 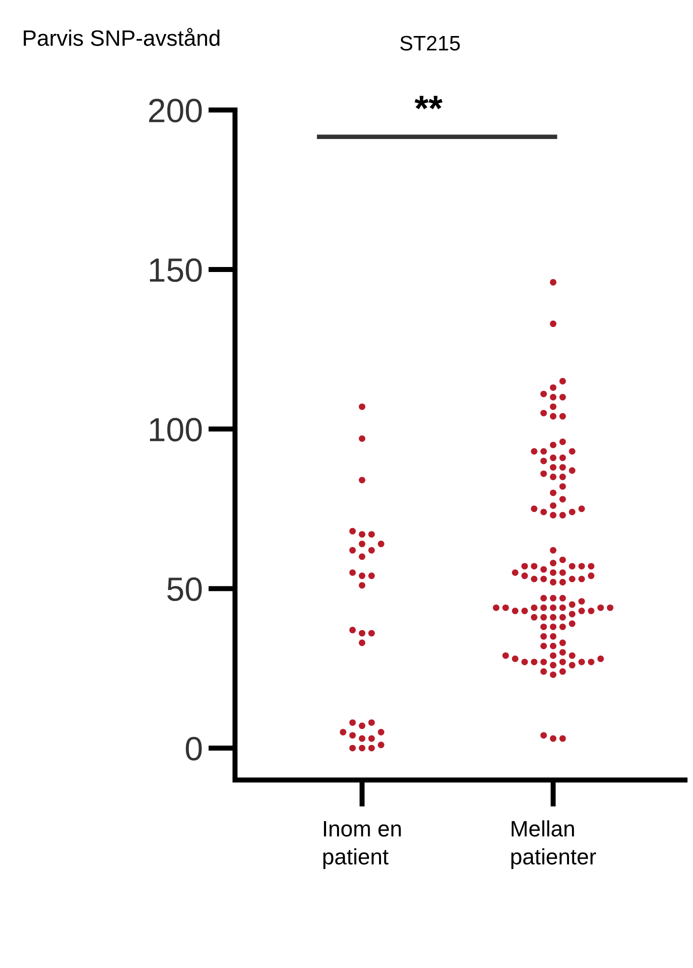 What do you see at coordinates (122, 37) in the screenshot?
I see `y-axis-title: Parvis SNP-avstånd` at bounding box center [122, 37].